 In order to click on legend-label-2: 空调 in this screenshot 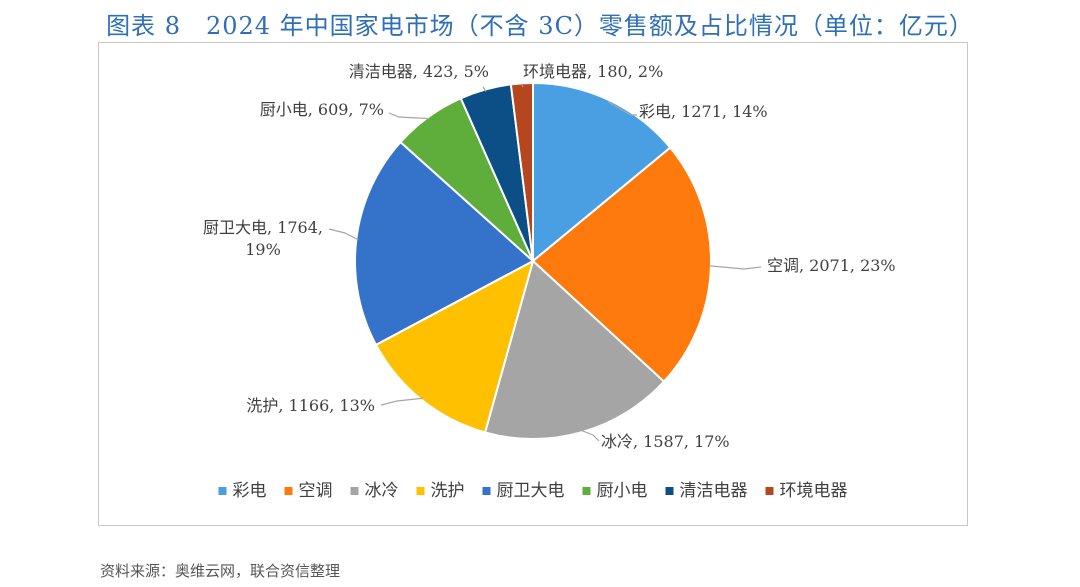, I will do `click(316, 491)`.